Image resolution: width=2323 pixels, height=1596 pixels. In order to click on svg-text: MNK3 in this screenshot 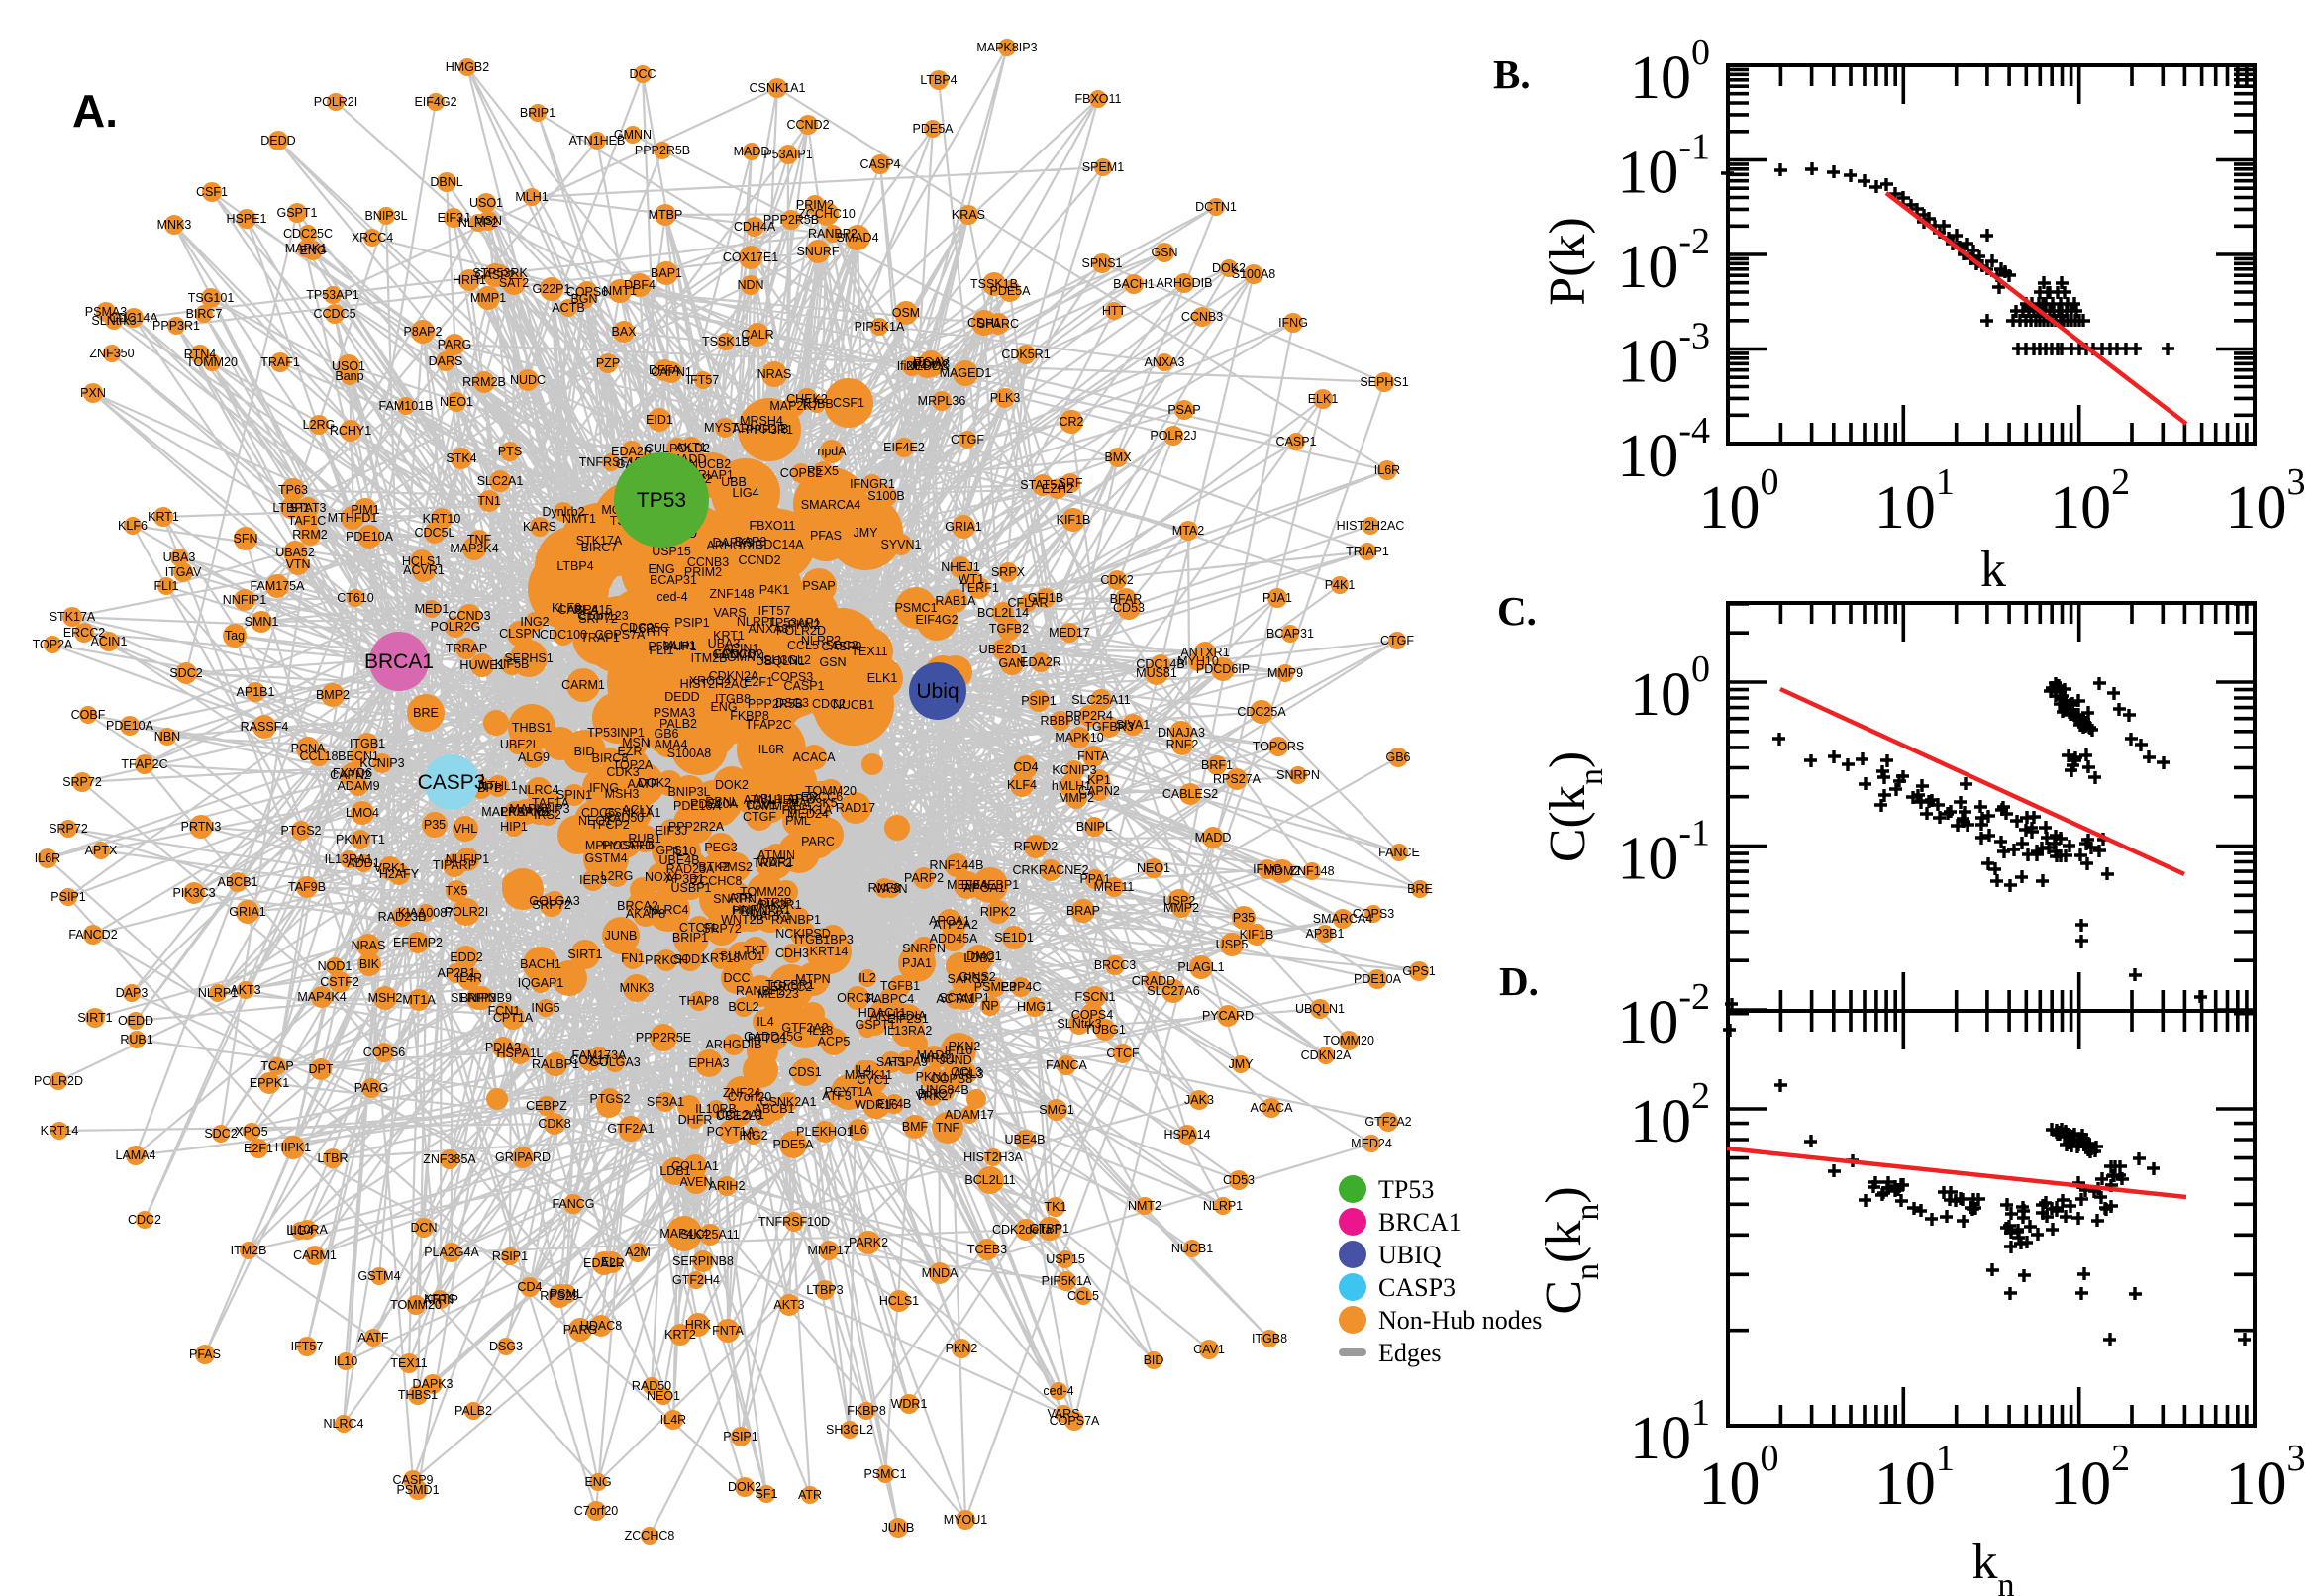, I will do `click(637, 988)`.